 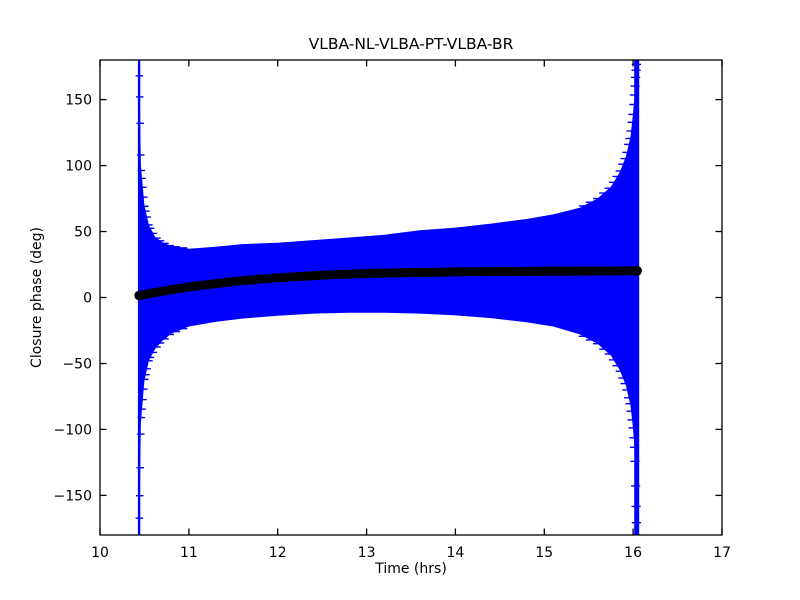 What do you see at coordinates (37, 297) in the screenshot?
I see `y-axis-label: Closure phase (deg)` at bounding box center [37, 297].